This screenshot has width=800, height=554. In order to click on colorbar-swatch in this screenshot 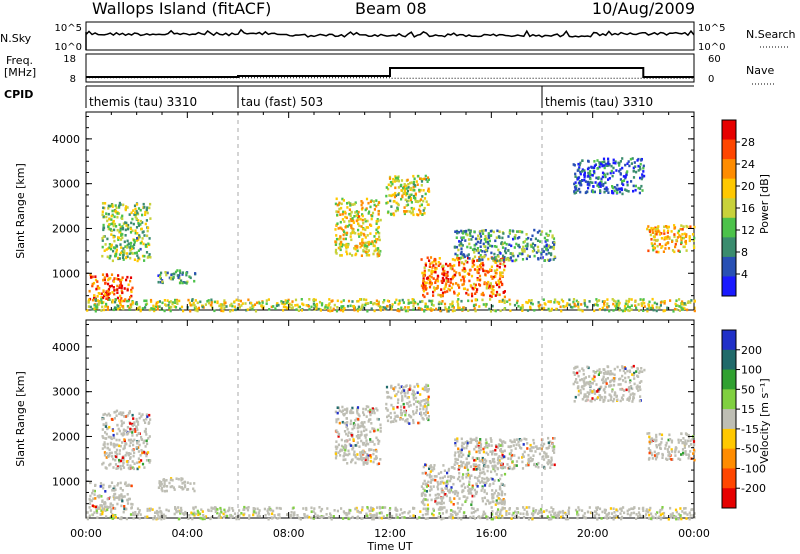, I will do `click(729, 208)`.